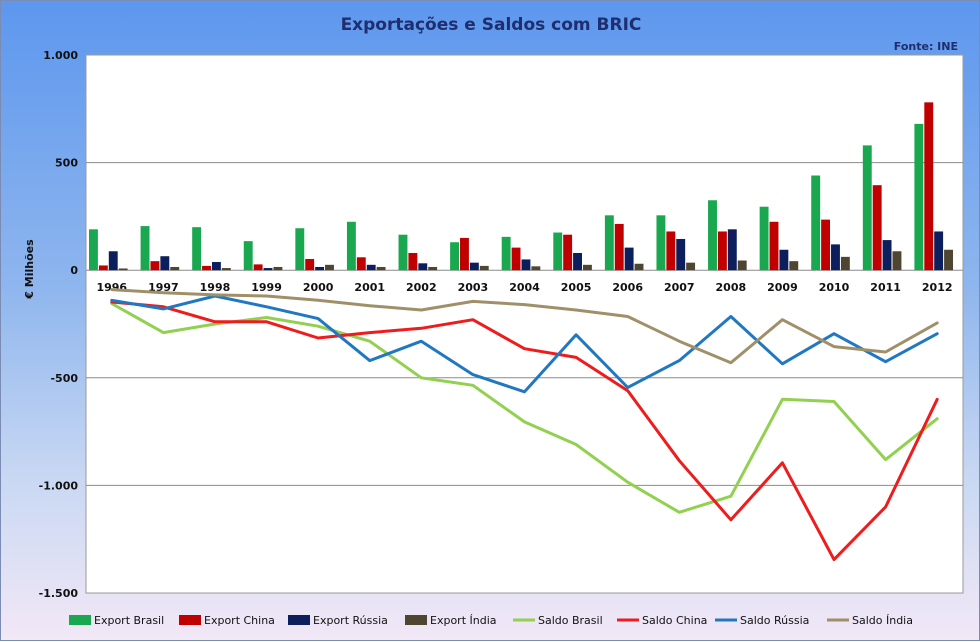  I want to click on legend-item: Export Brasil, so click(116, 620).